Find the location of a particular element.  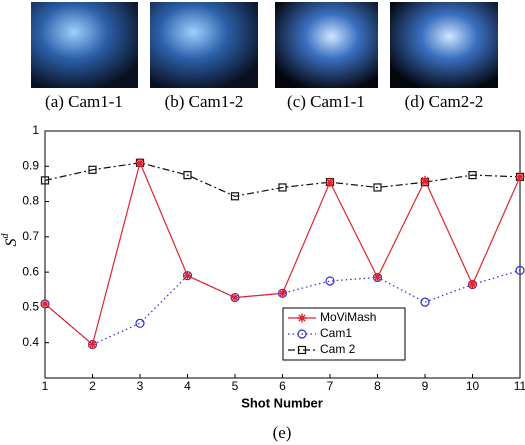

y-tick-label: 0.8 is located at coordinates (30, 201).